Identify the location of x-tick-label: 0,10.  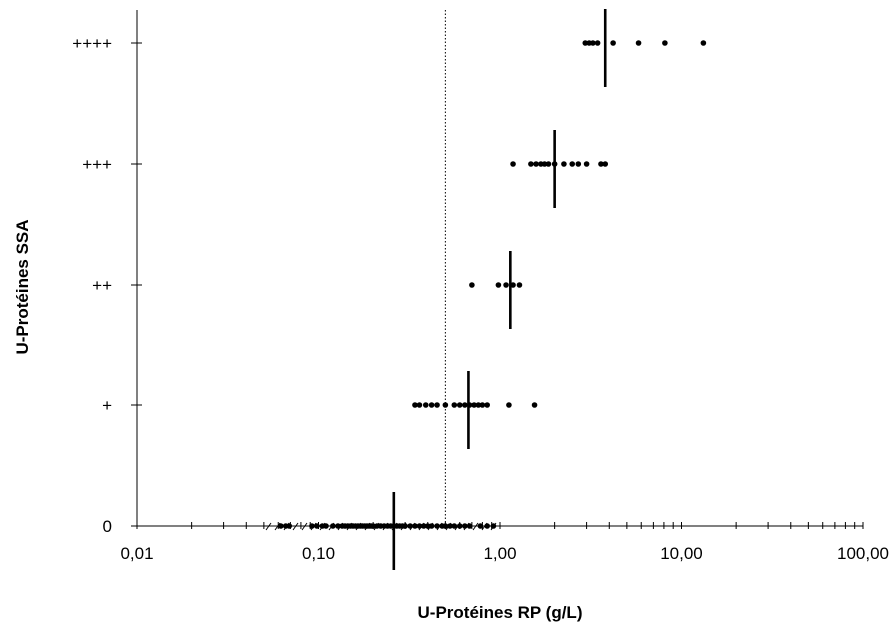
(318, 553).